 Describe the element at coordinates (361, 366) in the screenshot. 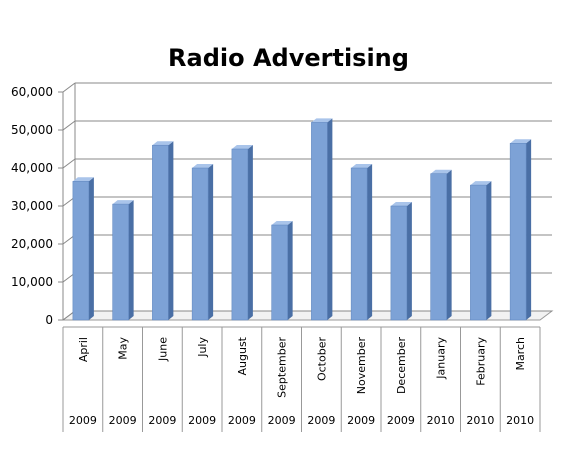

I see `category-label: November` at that location.